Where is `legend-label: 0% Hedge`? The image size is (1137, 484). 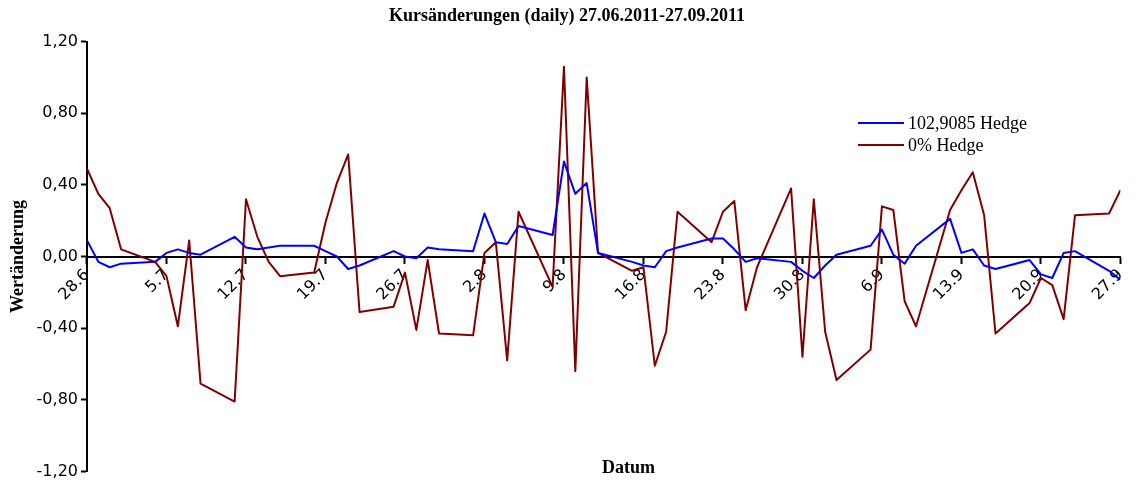
legend-label: 0% Hedge is located at coordinates (946, 145).